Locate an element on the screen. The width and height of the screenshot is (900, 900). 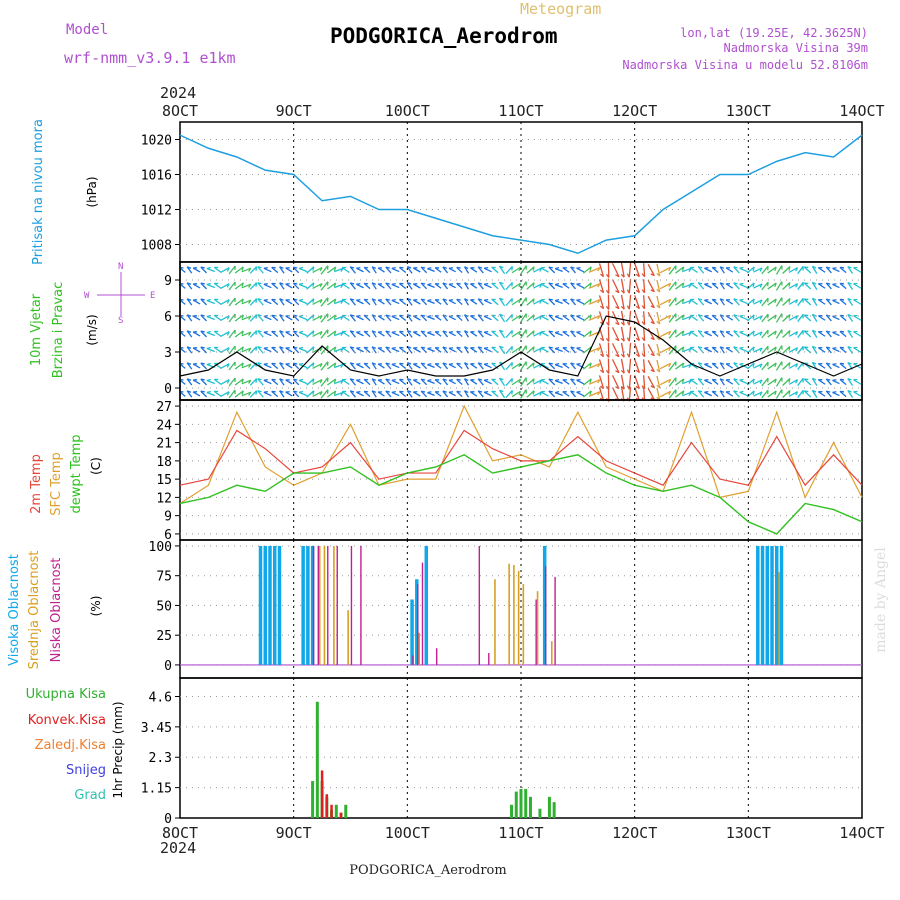
ytick-label: 24 is located at coordinates (164, 425).